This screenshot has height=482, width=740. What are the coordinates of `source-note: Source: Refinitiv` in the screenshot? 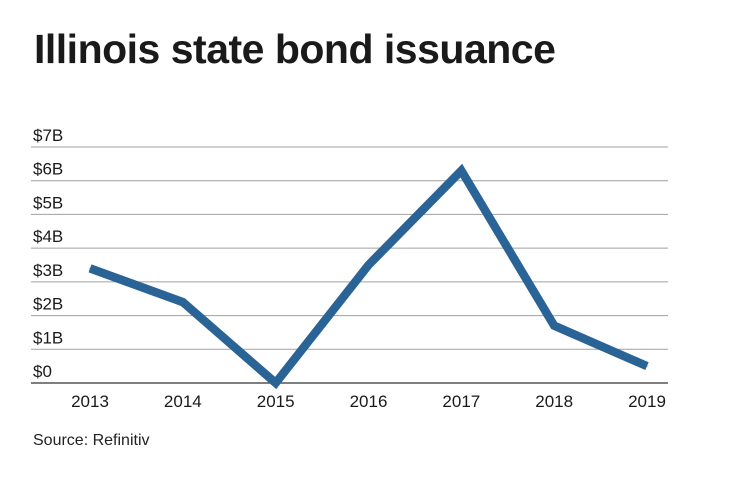 It's located at (91, 440).